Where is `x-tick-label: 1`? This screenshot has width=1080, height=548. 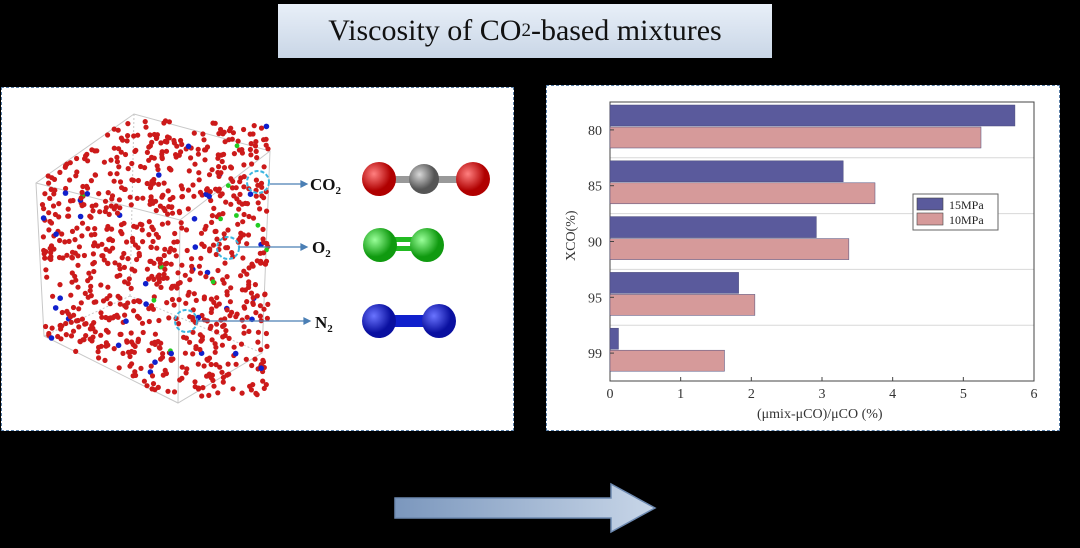
x-tick-label: 1 is located at coordinates (680, 394).